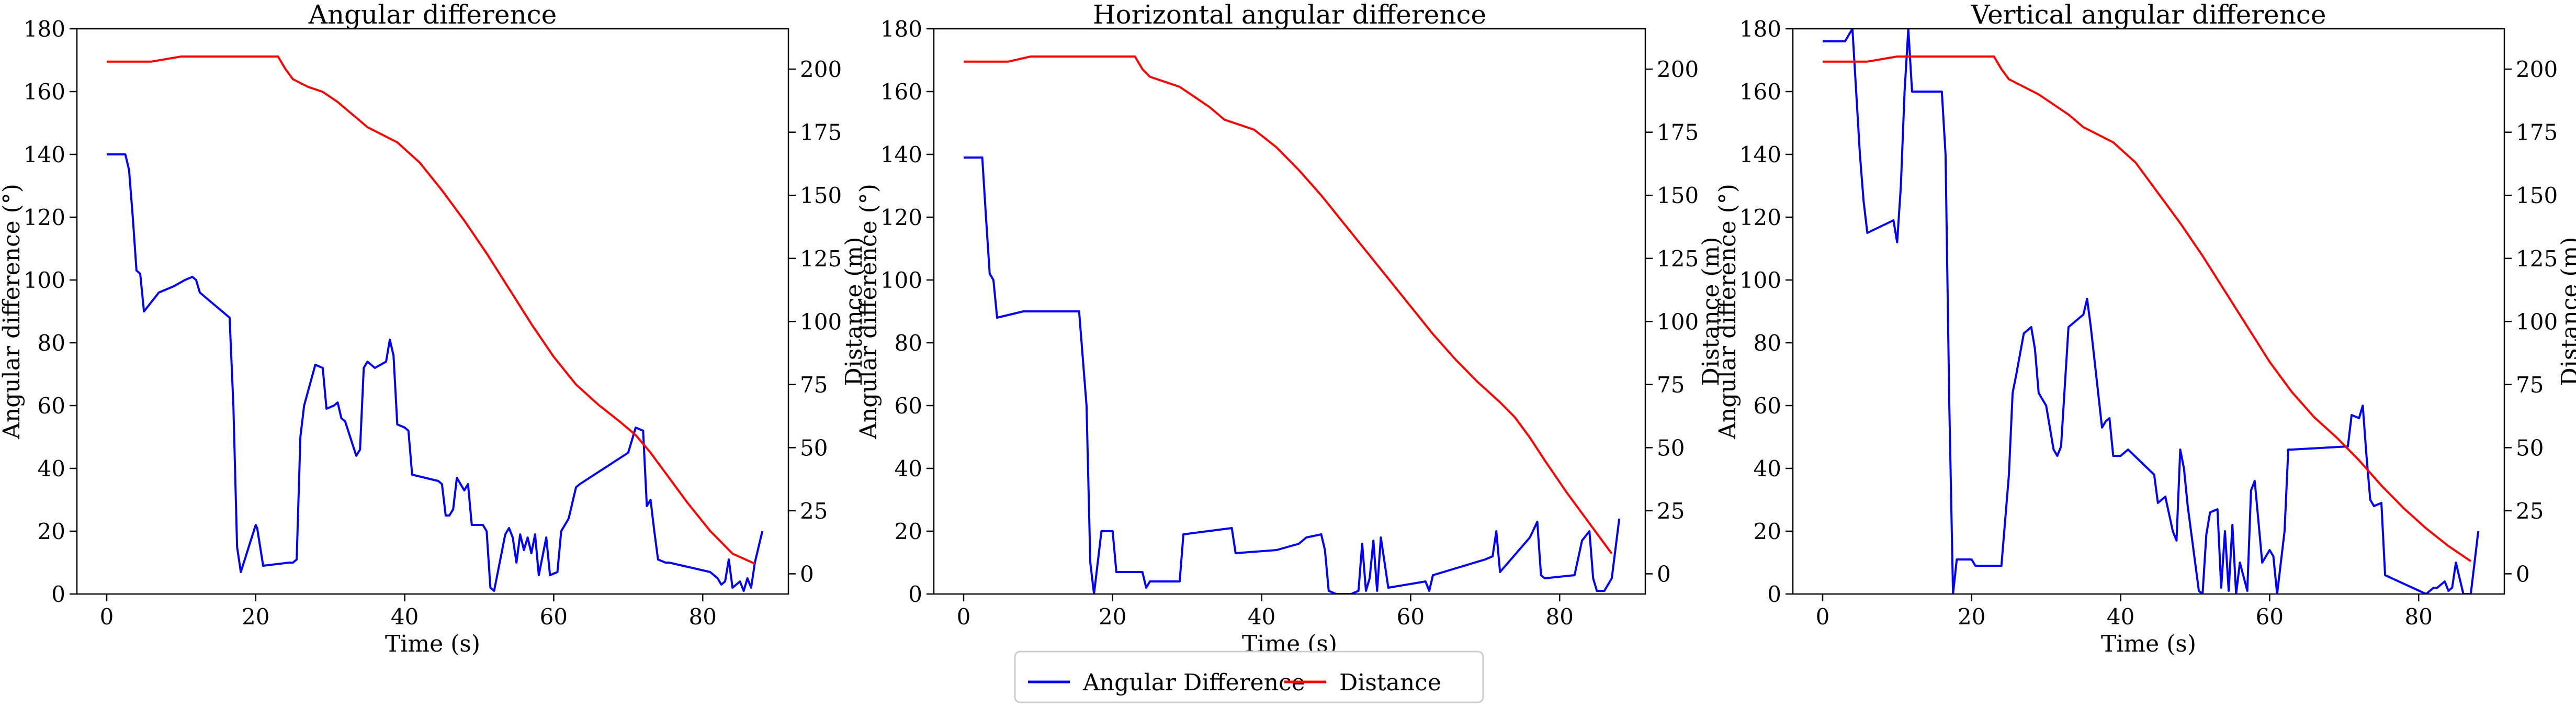 The image size is (2576, 706). What do you see at coordinates (432, 15) in the screenshot?
I see `chart-title: Angular difference` at bounding box center [432, 15].